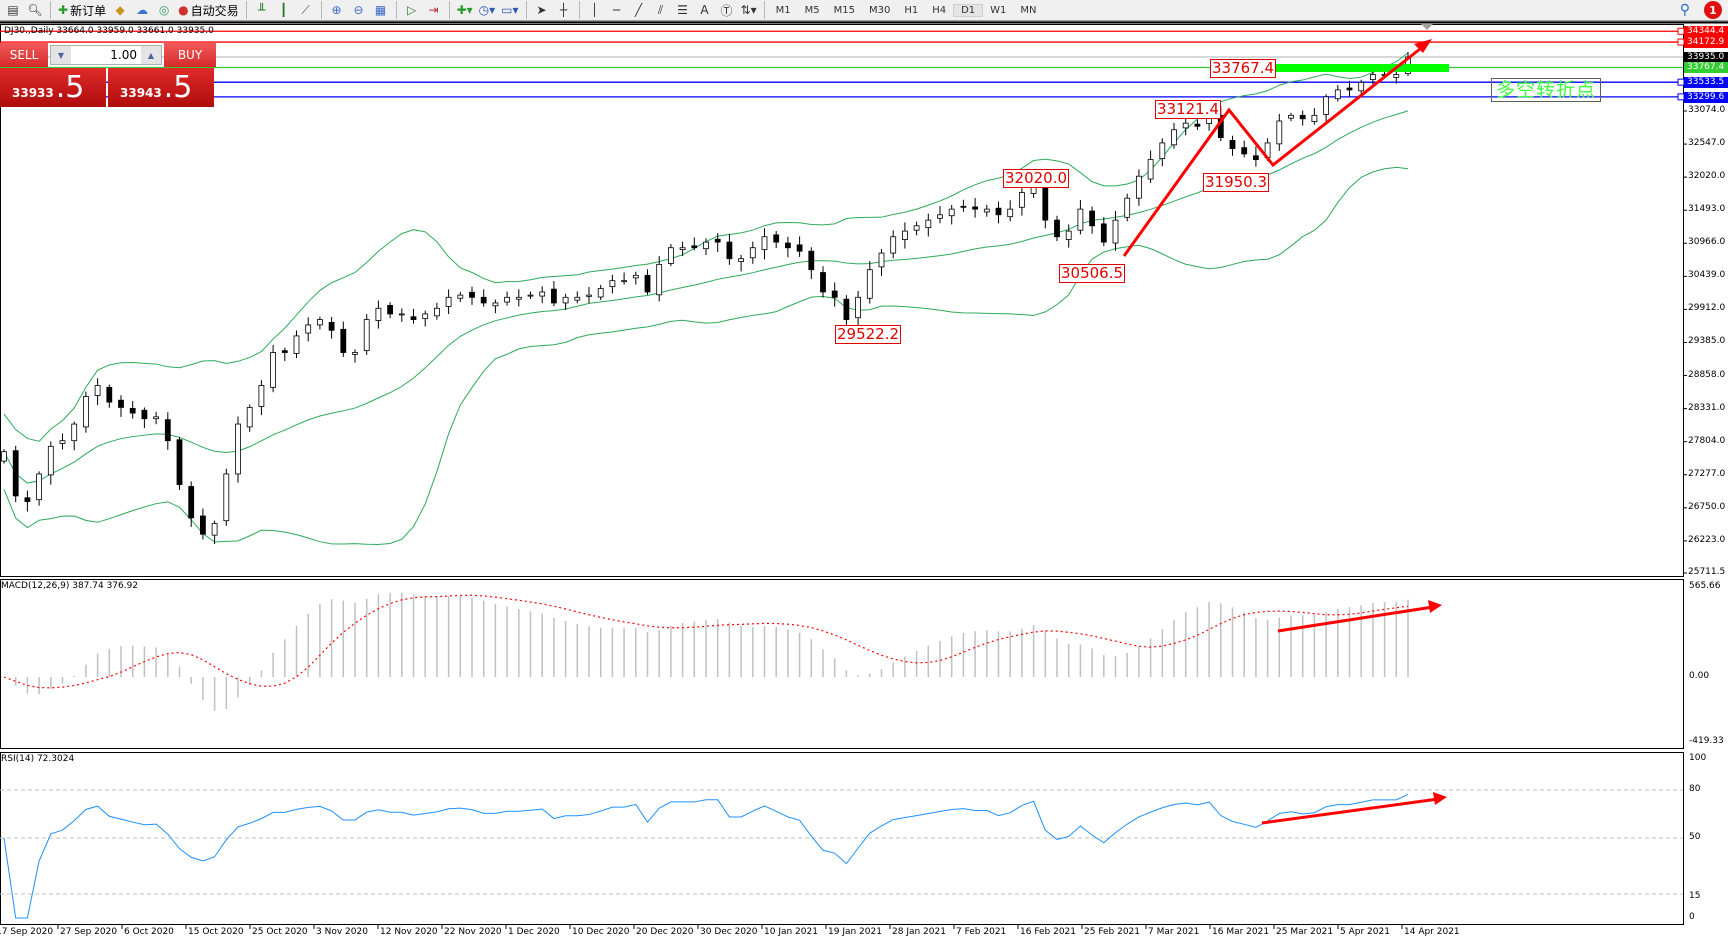  I want to click on line-chart-button: ⟋, so click(306, 10).